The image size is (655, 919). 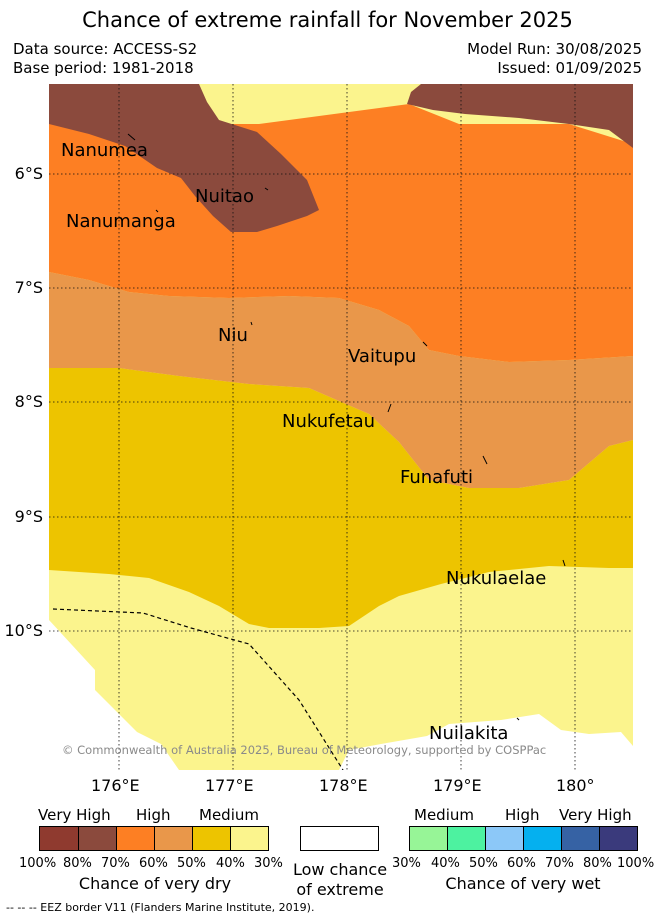 What do you see at coordinates (104, 150) in the screenshot?
I see `island-label-nanumea: Nanumea` at bounding box center [104, 150].